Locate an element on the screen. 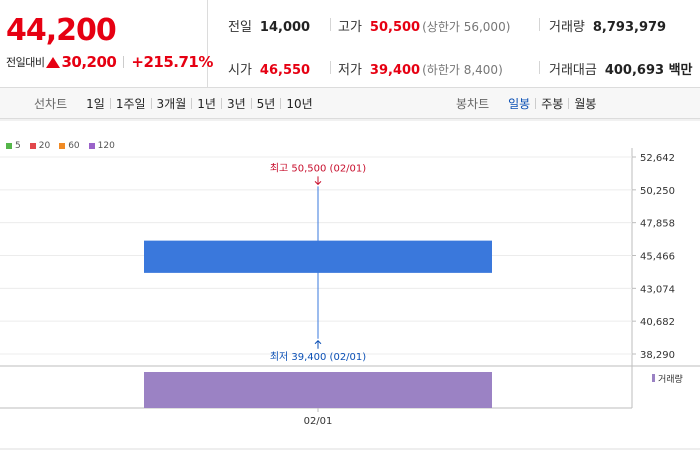 This screenshot has height=450, width=700. low-value: 39,400 is located at coordinates (395, 70).